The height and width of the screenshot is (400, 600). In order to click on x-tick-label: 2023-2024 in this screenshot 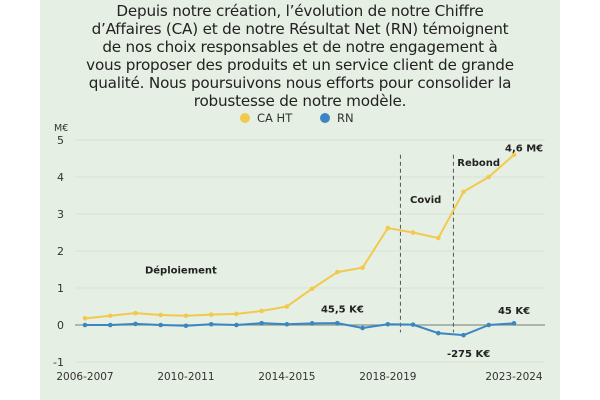, I will do `click(514, 377)`.